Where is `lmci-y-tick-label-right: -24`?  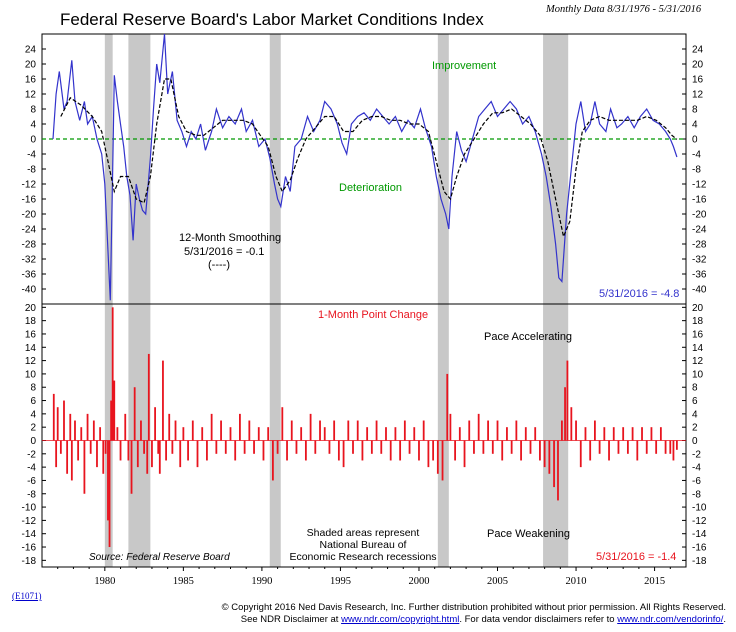
lmci-y-tick-label-right: -24 is located at coordinates (699, 230).